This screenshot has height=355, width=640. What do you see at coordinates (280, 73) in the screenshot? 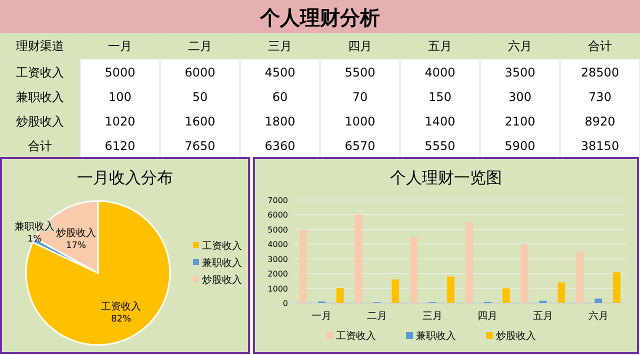
I see `data-label: 4500` at bounding box center [280, 73].